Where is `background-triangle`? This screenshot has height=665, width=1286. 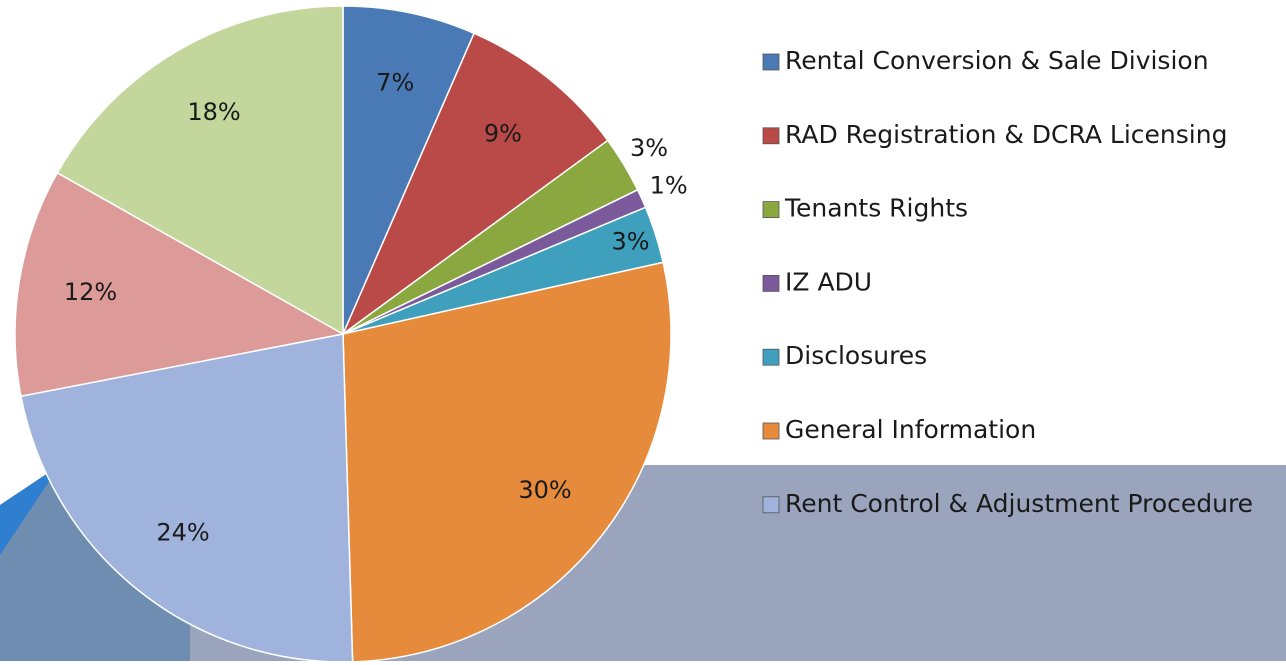 background-triangle is located at coordinates (30, 510).